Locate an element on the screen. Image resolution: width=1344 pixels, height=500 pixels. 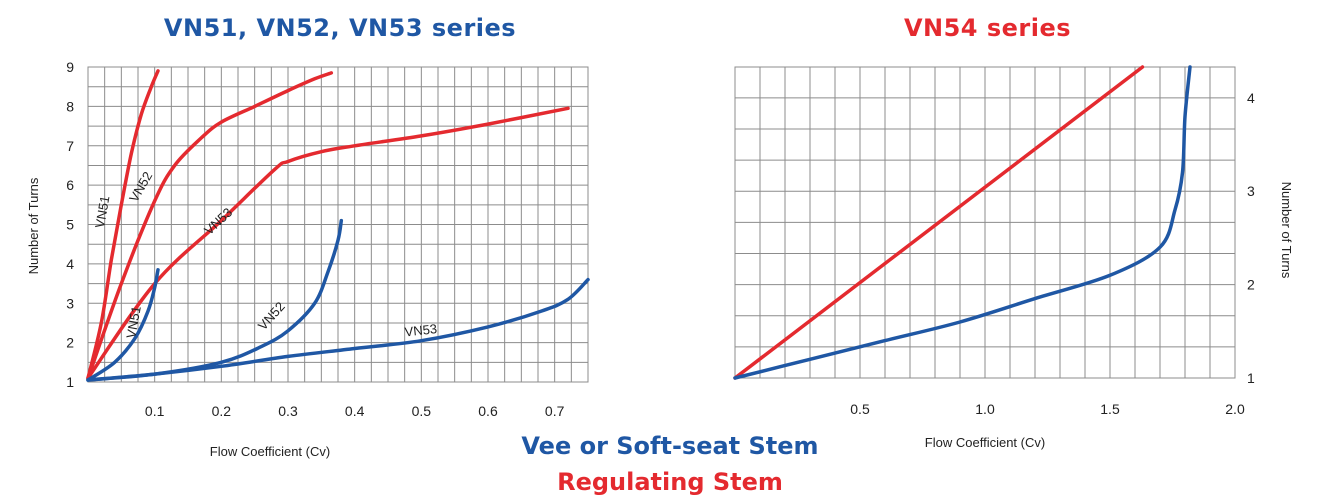
left-y-axis-label: Number of Turns is located at coordinates (33, 225).